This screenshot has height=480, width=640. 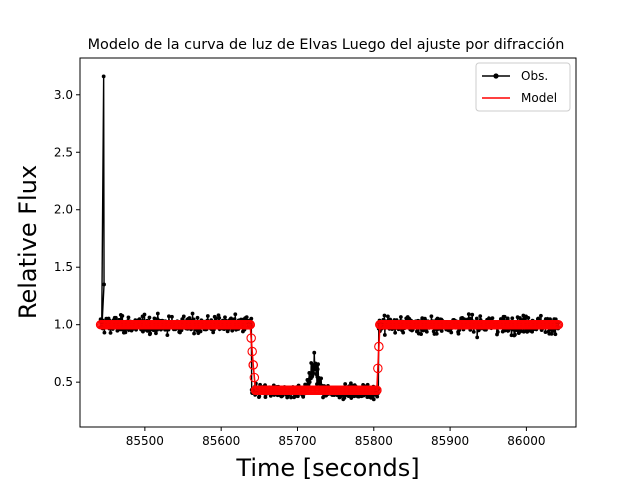 What do you see at coordinates (526, 441) in the screenshot?
I see `x-tick-label: 86000` at bounding box center [526, 441].